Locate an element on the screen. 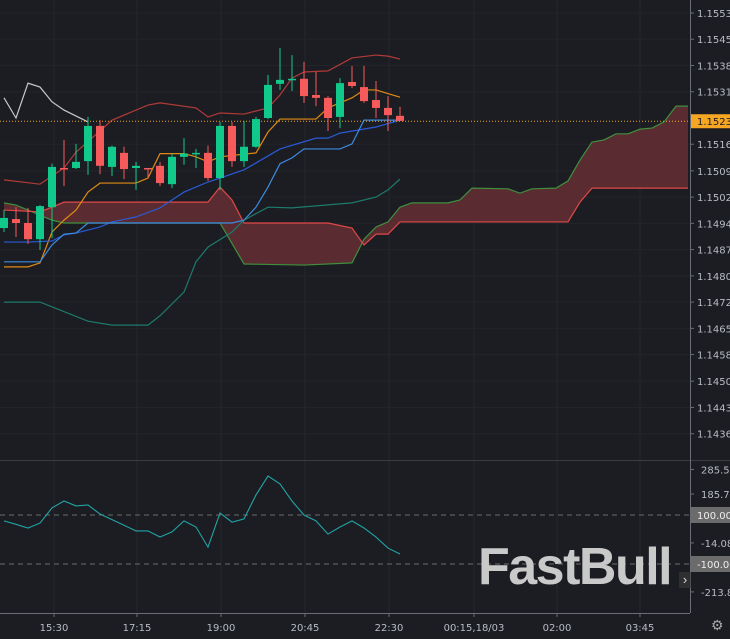  time-tick-label: 00:15,18/03 is located at coordinates (474, 628).